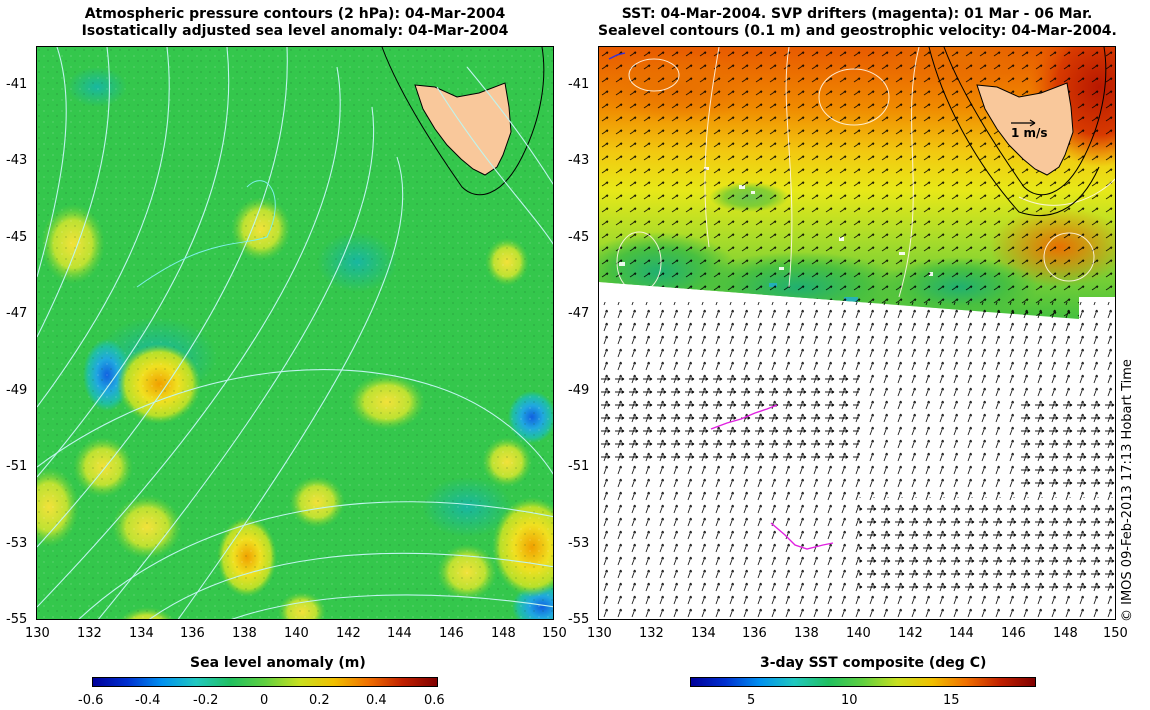 The height and width of the screenshot is (710, 1150). Describe the element at coordinates (296, 633) in the screenshot. I see `left-lon-tick: 140` at that location.